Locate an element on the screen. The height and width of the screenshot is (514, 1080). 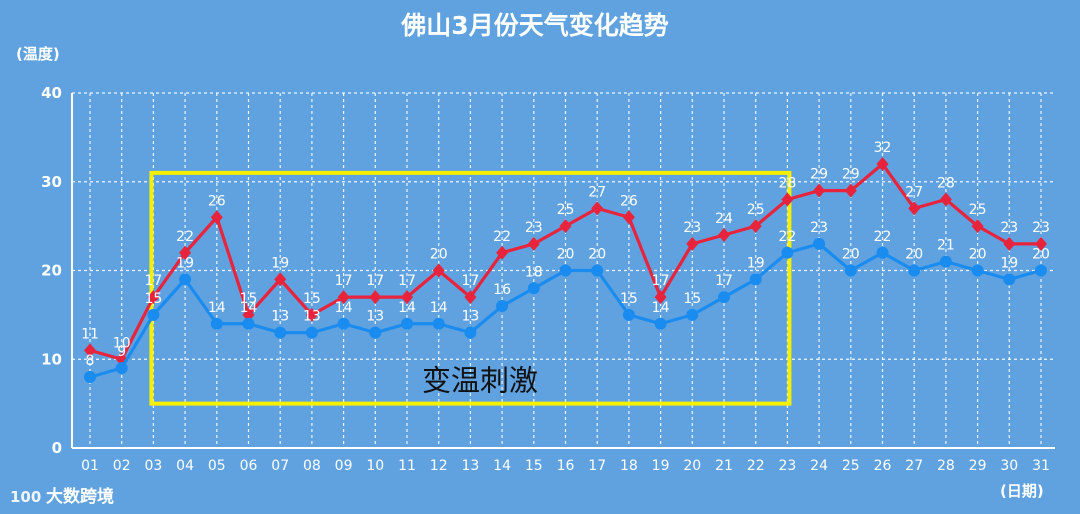
x-tick-label: 12 is located at coordinates (439, 466).